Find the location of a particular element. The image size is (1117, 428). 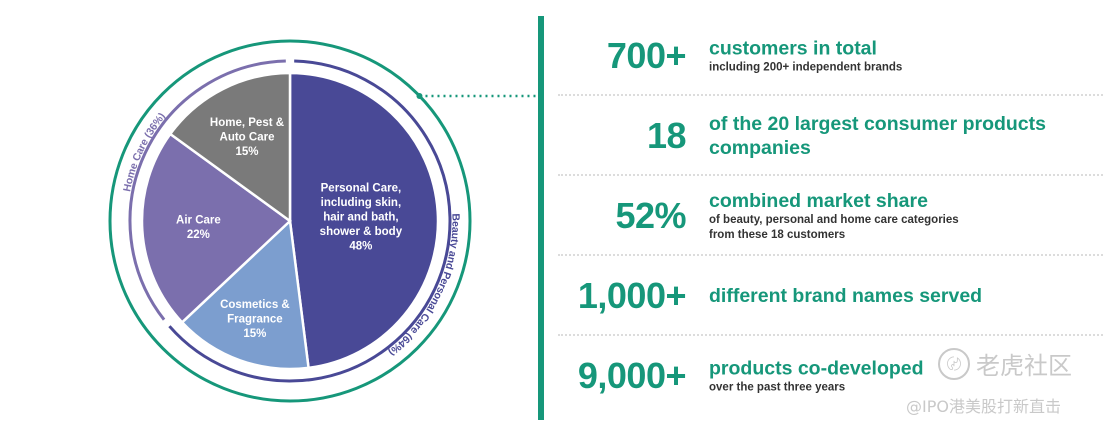

stat-headline: of the 20 largest consumer products is located at coordinates (877, 124).